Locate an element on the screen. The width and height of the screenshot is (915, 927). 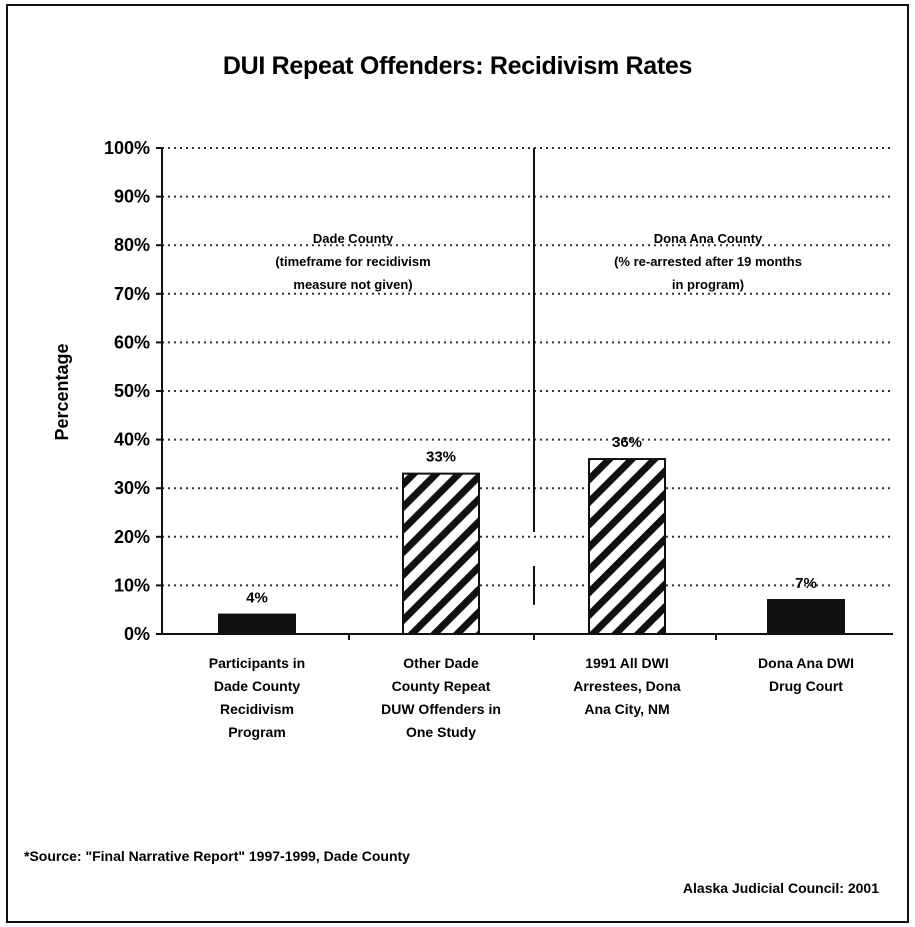
data-label: 4% is located at coordinates (257, 598).